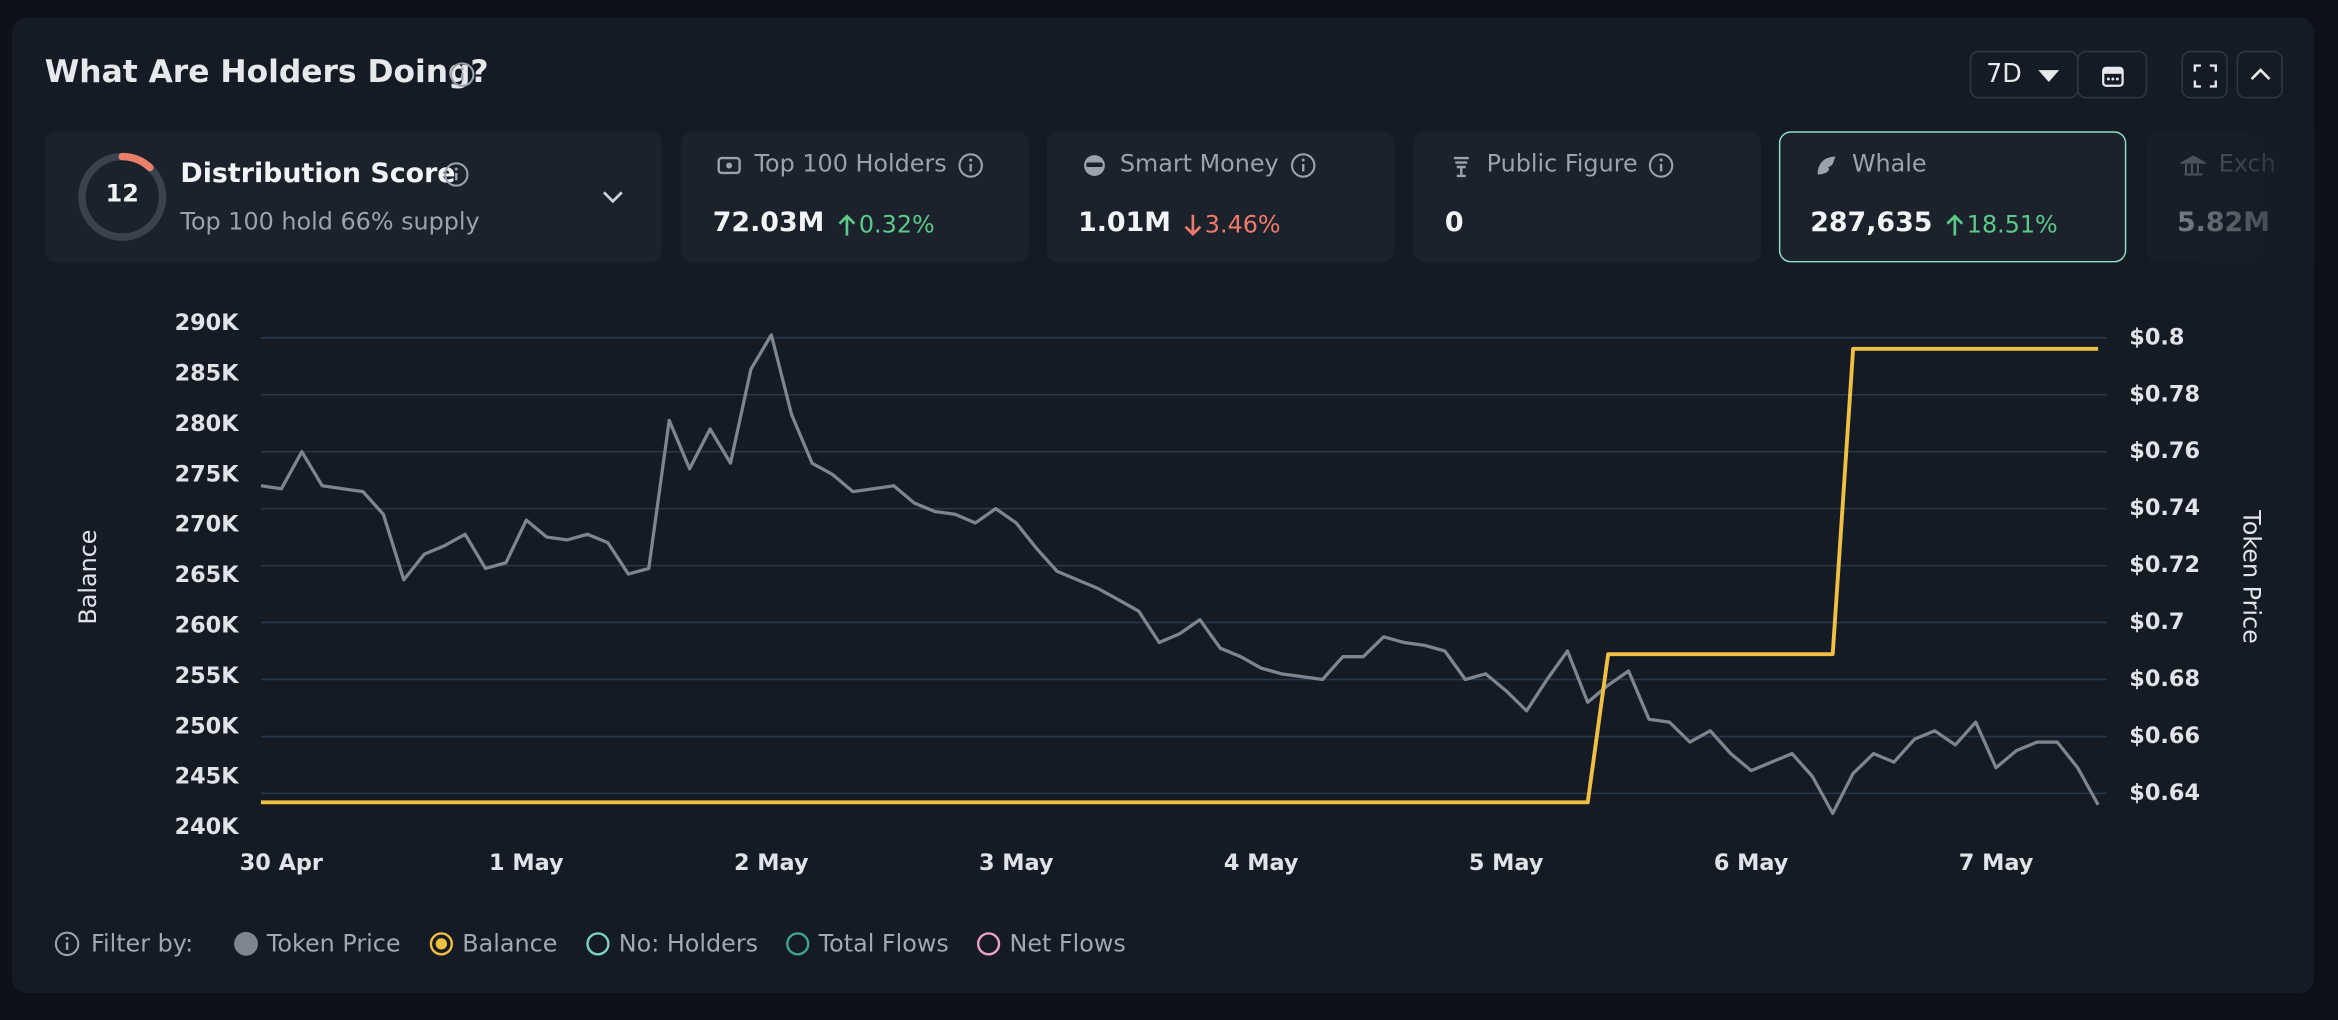 Image resolution: width=2338 pixels, height=1020 pixels. I want to click on y2-tick-label: $0.78, so click(2164, 394).